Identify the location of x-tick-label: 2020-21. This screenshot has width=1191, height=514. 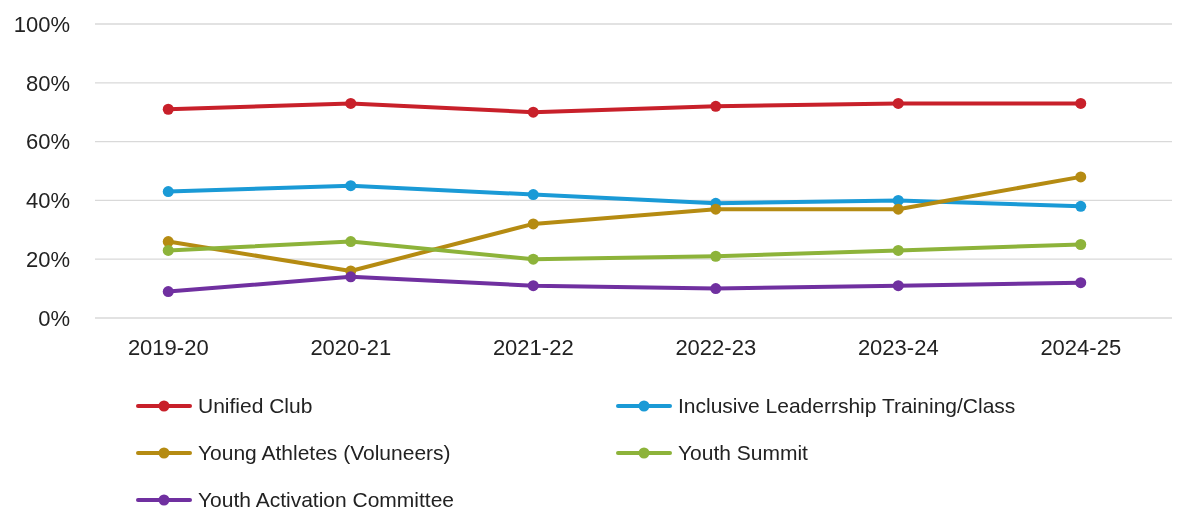
(351, 347).